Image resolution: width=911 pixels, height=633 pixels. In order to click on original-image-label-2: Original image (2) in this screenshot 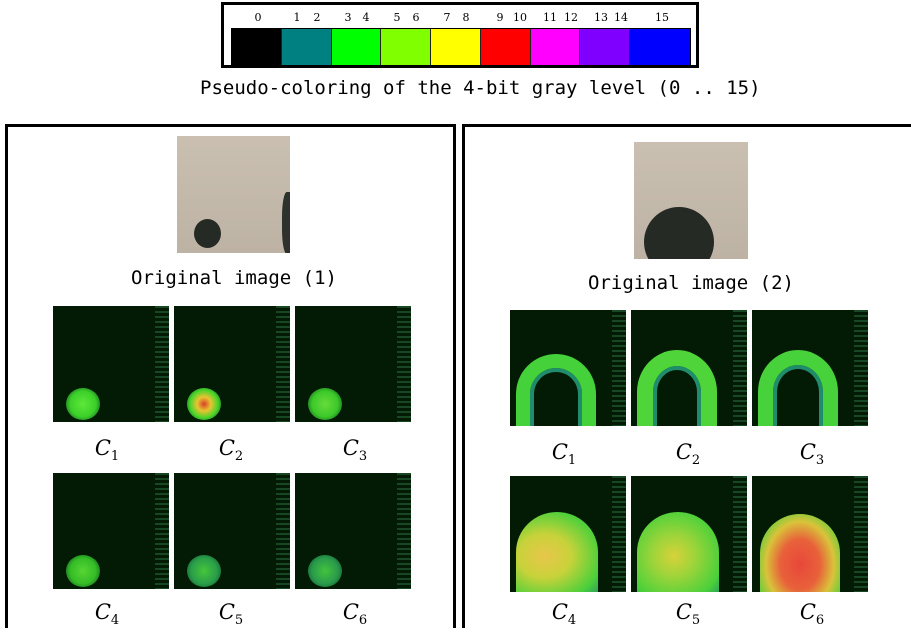, I will do `click(691, 283)`.